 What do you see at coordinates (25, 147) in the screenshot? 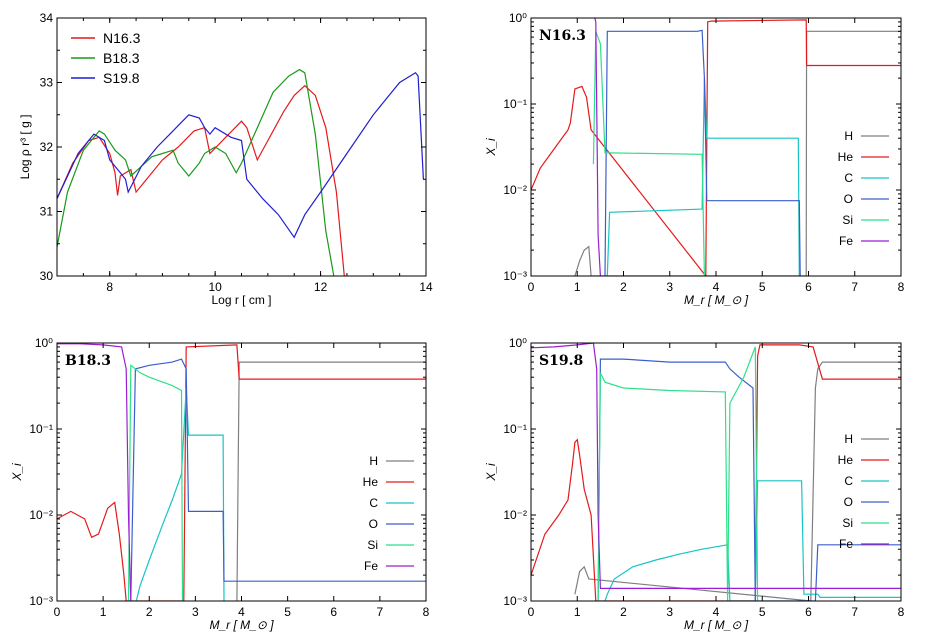
I see `y-axis-label: Log ρ r³ [ g ]` at bounding box center [25, 147].